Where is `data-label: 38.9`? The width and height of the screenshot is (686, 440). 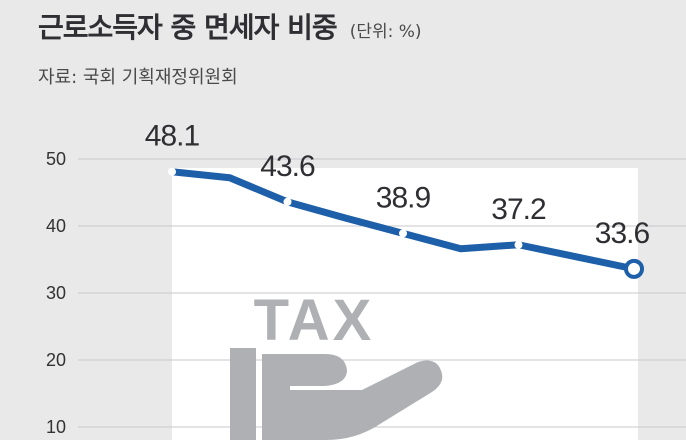 data-label: 38.9 is located at coordinates (403, 197).